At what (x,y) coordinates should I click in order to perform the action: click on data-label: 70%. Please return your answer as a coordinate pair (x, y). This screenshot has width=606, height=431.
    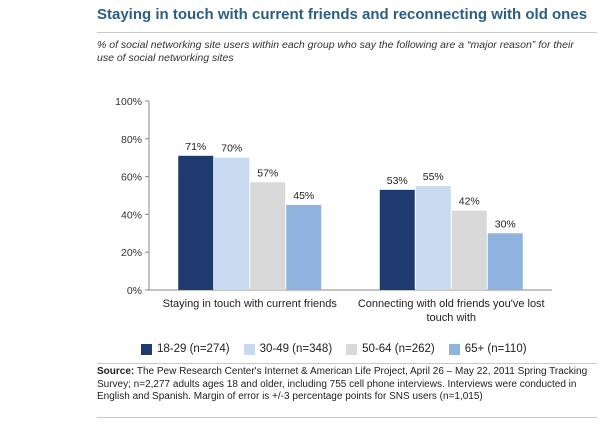
    Looking at the image, I should click on (231, 149).